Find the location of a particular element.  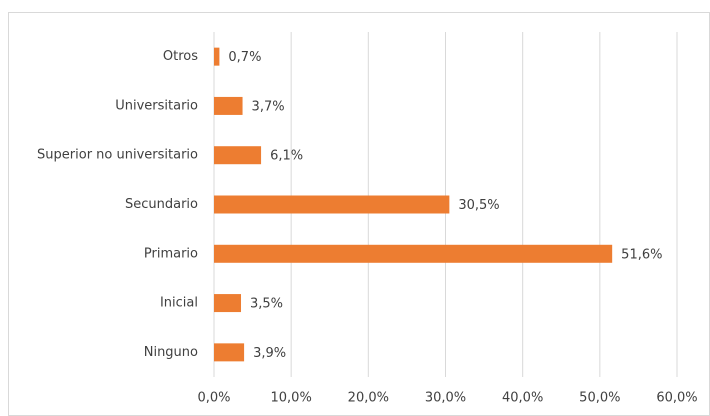

y-tick-label: Ninguno is located at coordinates (171, 352).